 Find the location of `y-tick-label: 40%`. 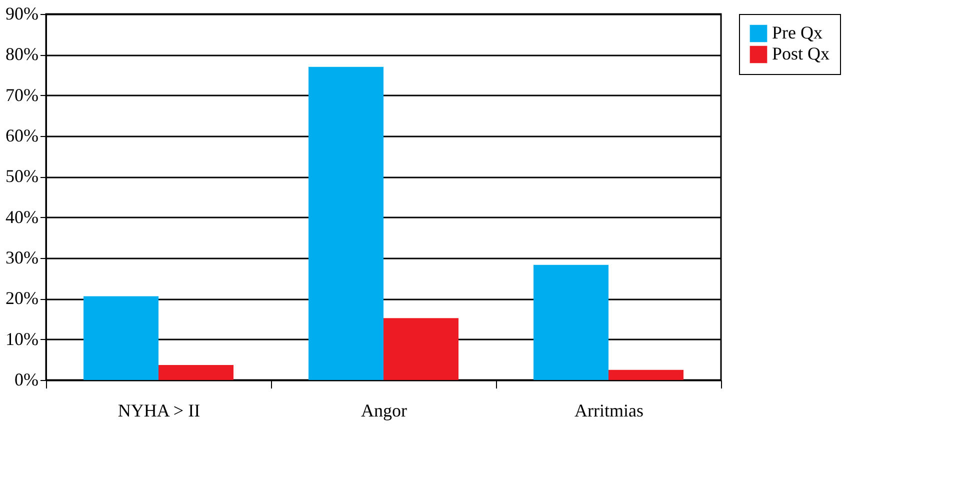

y-tick-label: 40% is located at coordinates (22, 216).